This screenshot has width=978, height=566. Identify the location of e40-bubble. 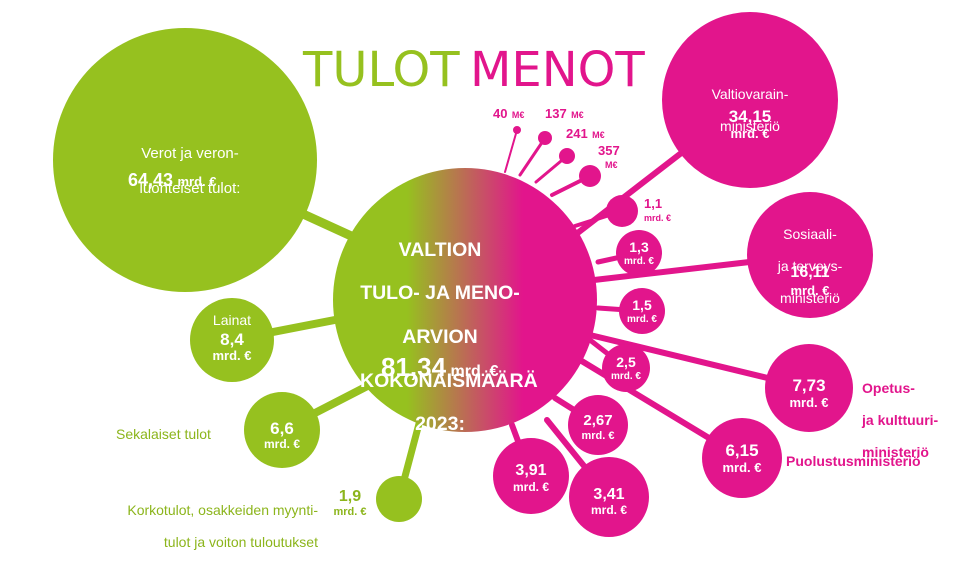
(517, 130).